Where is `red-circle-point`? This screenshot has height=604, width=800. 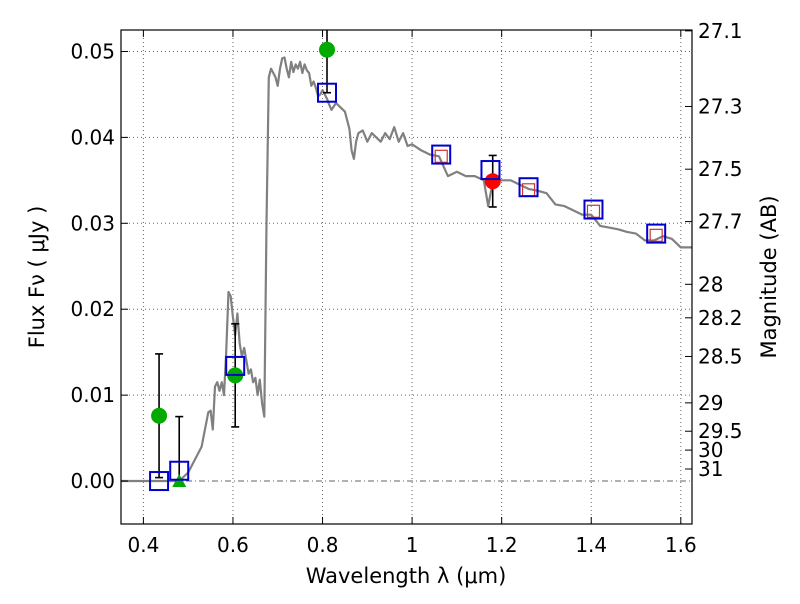 red-circle-point is located at coordinates (492, 181).